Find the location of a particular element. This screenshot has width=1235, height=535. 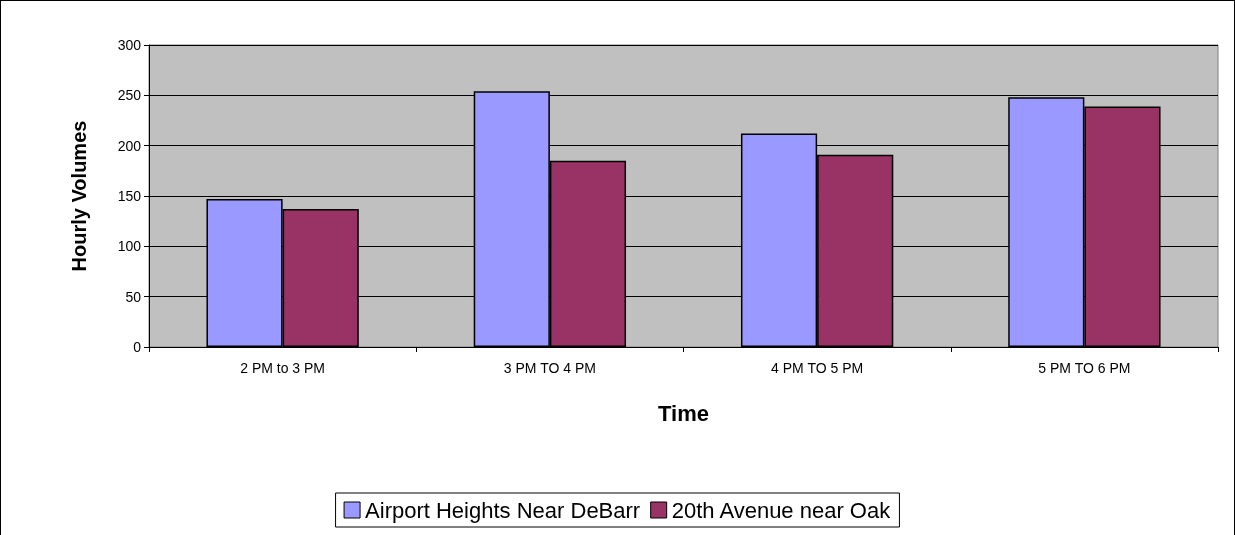

y-axis-title: Hourly Volumes is located at coordinates (79, 196).